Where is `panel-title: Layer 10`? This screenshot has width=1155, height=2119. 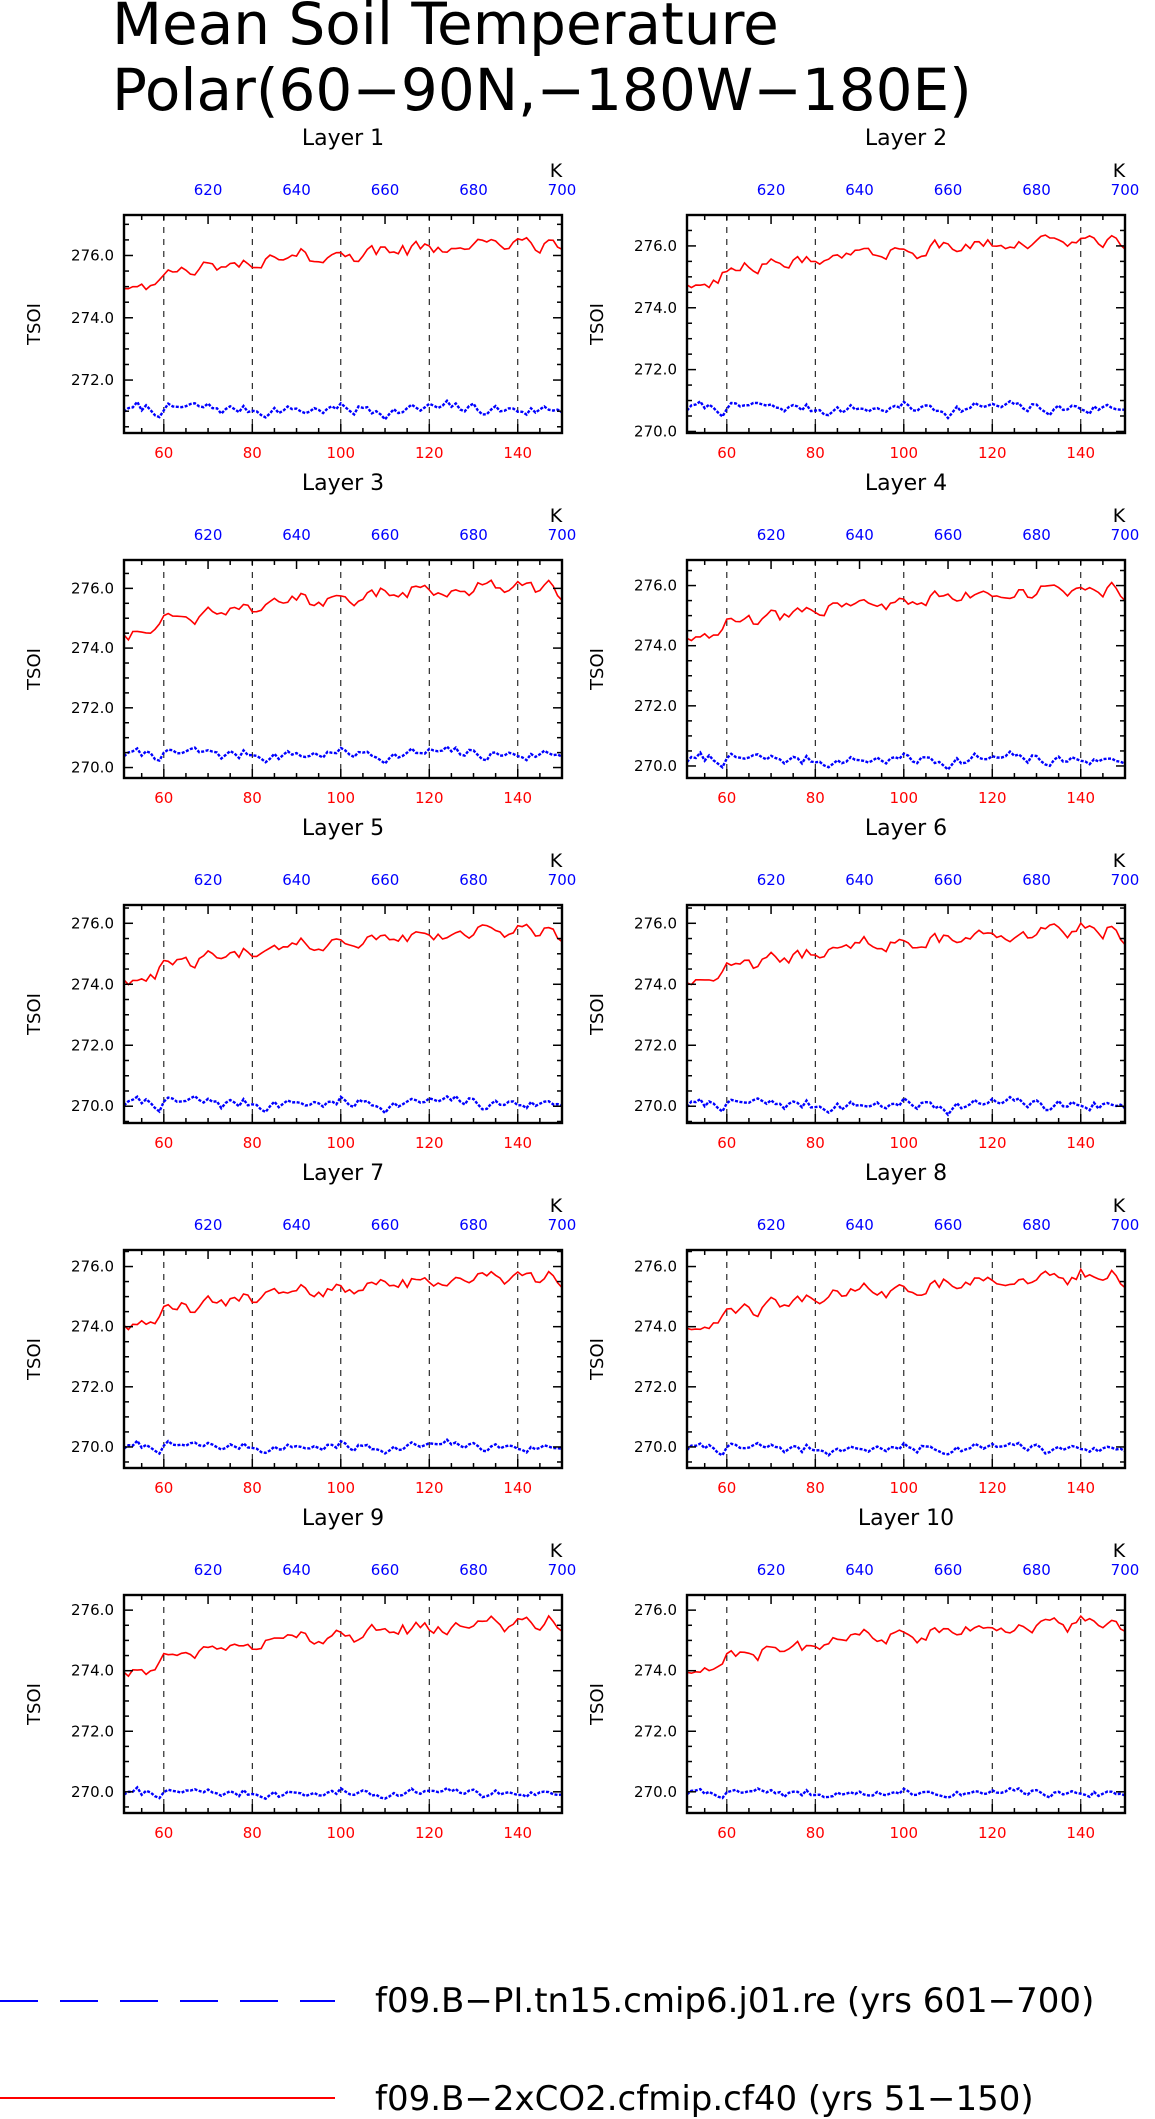 panel-title: Layer 10 is located at coordinates (906, 1518).